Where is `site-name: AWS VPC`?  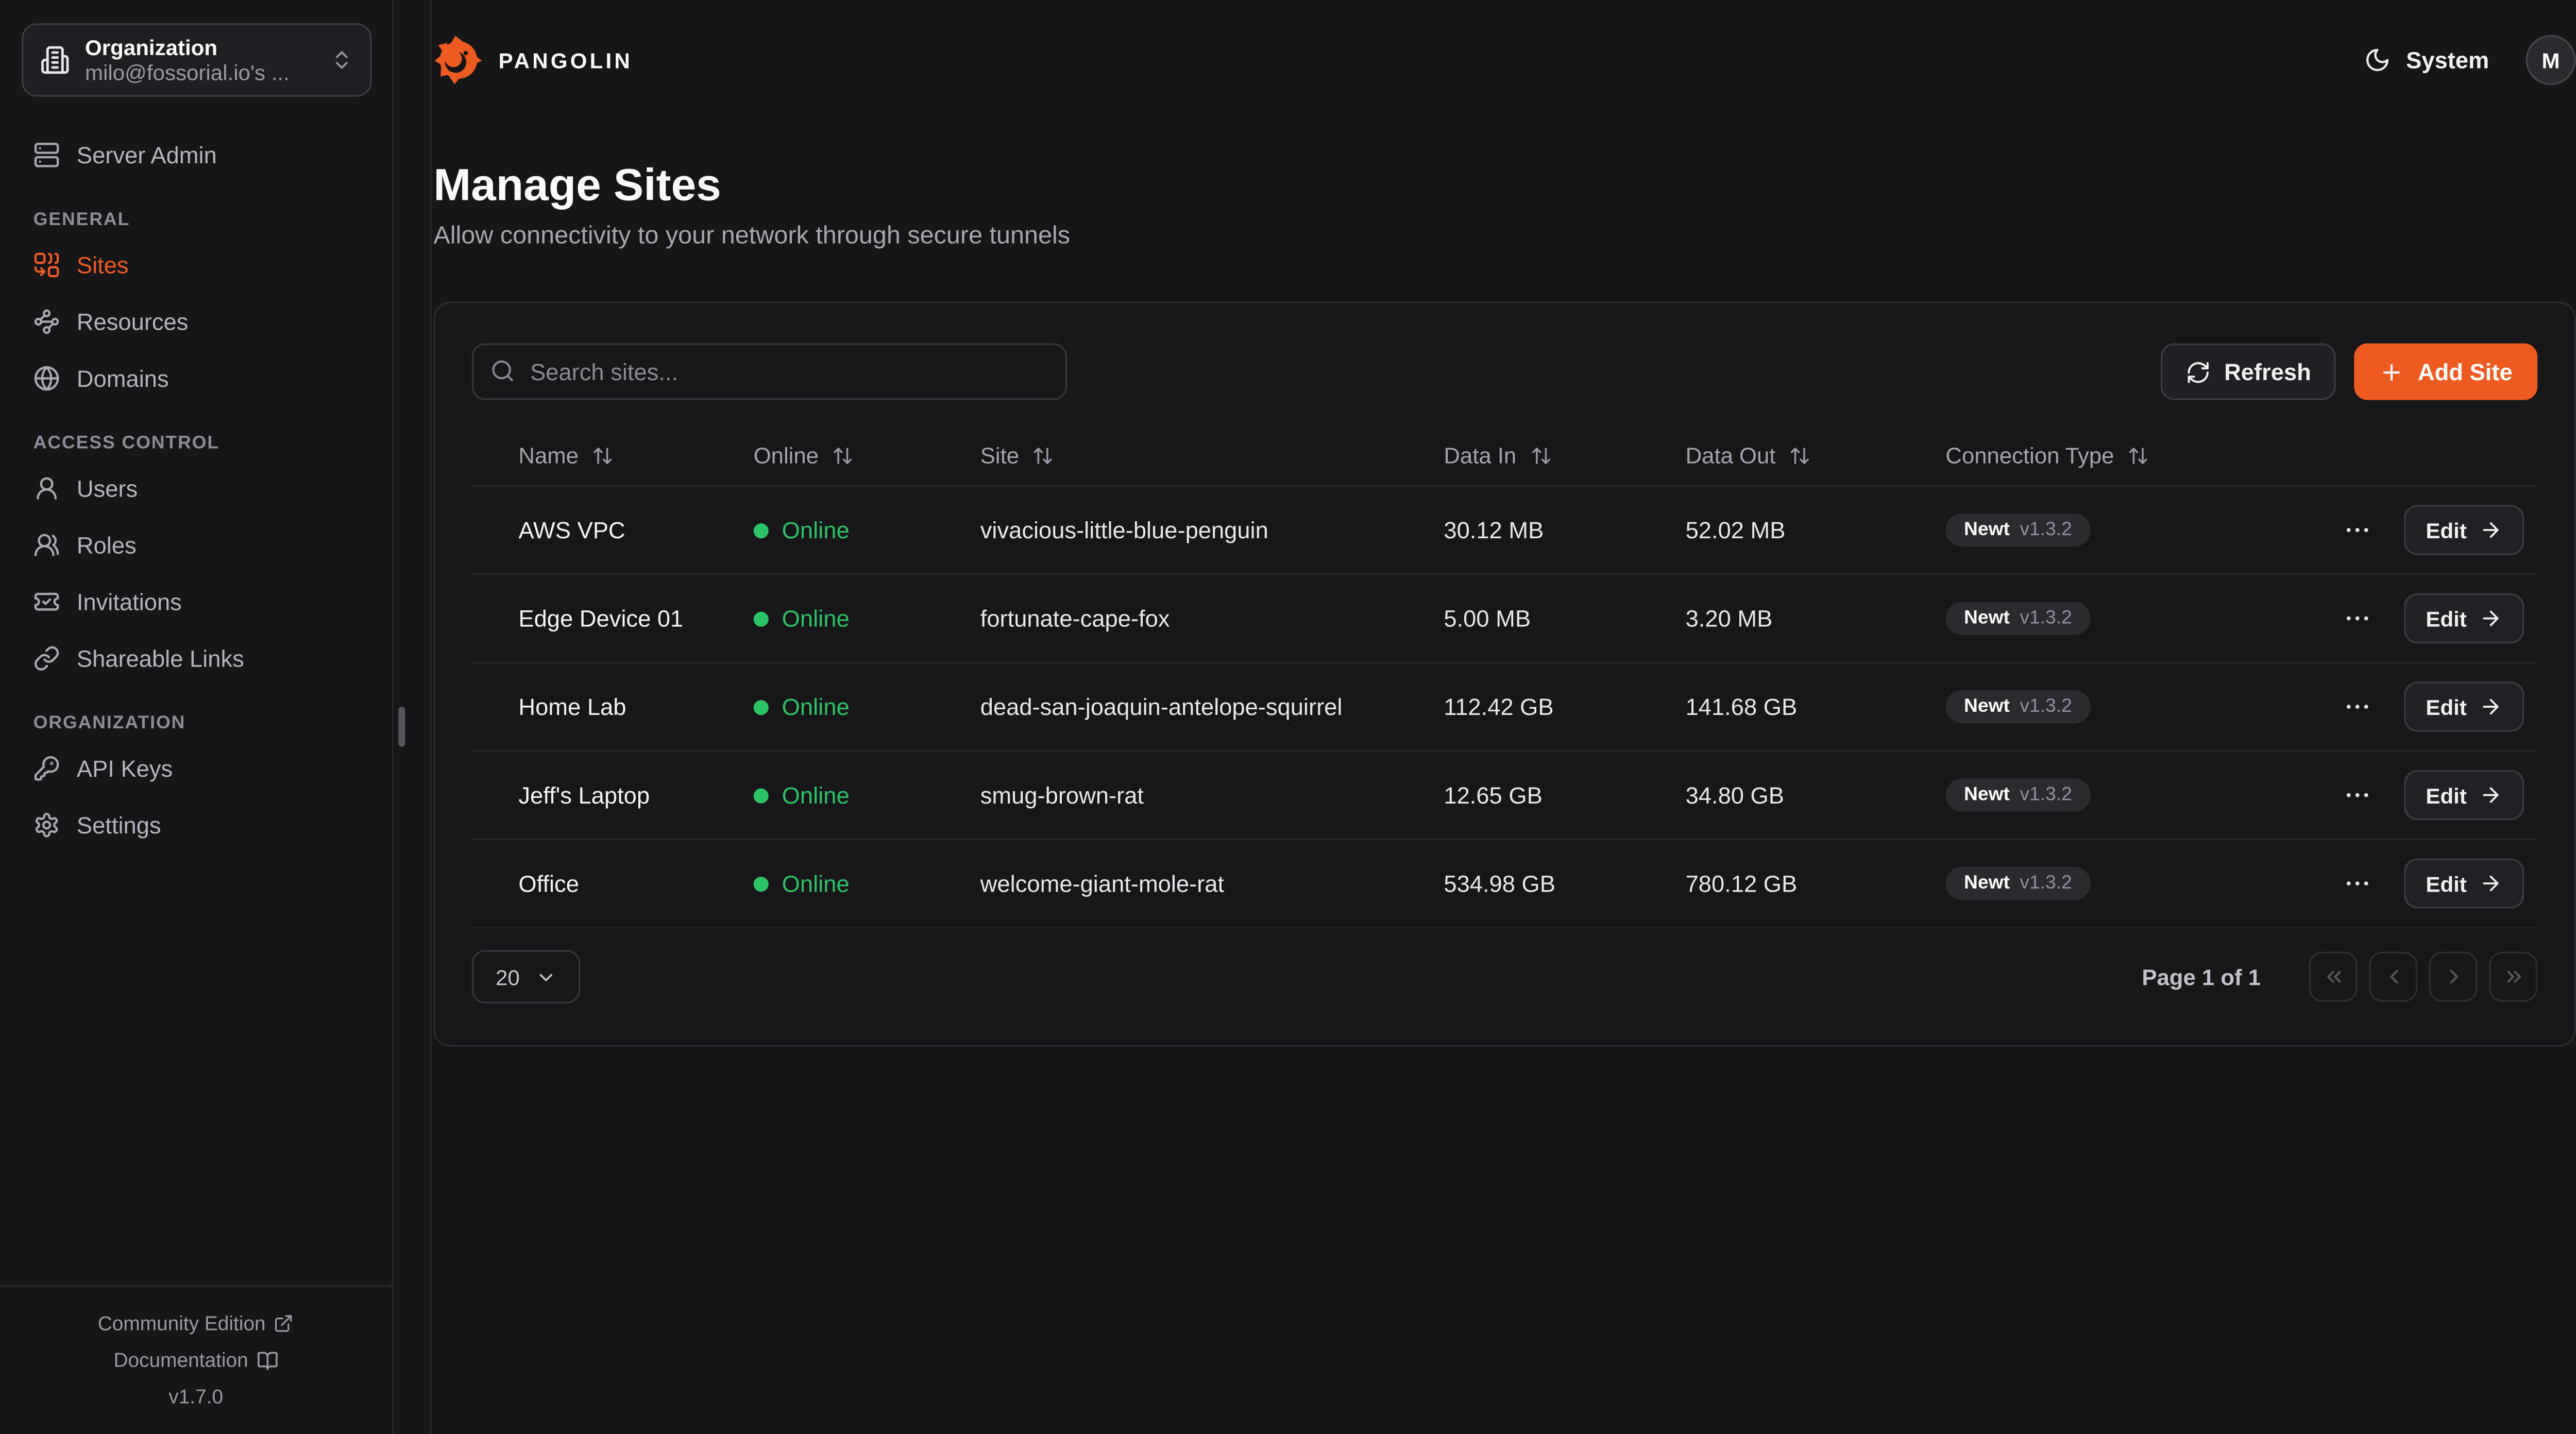 site-name: AWS VPC is located at coordinates (571, 530).